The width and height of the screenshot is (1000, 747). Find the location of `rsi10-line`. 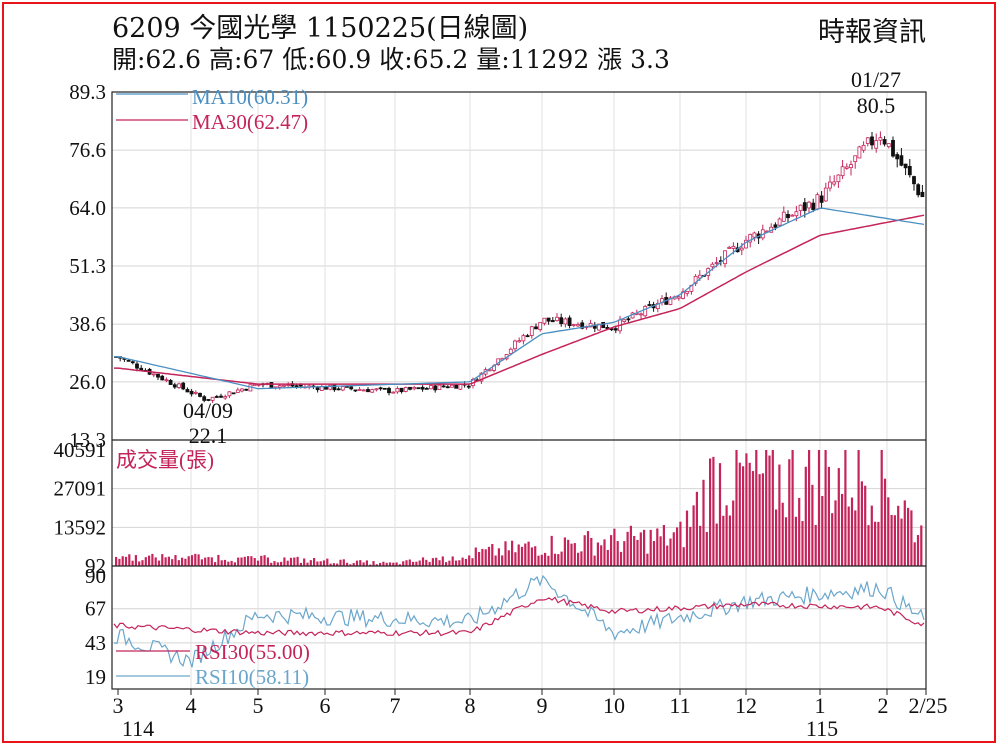

rsi10-line is located at coordinates (519, 621).